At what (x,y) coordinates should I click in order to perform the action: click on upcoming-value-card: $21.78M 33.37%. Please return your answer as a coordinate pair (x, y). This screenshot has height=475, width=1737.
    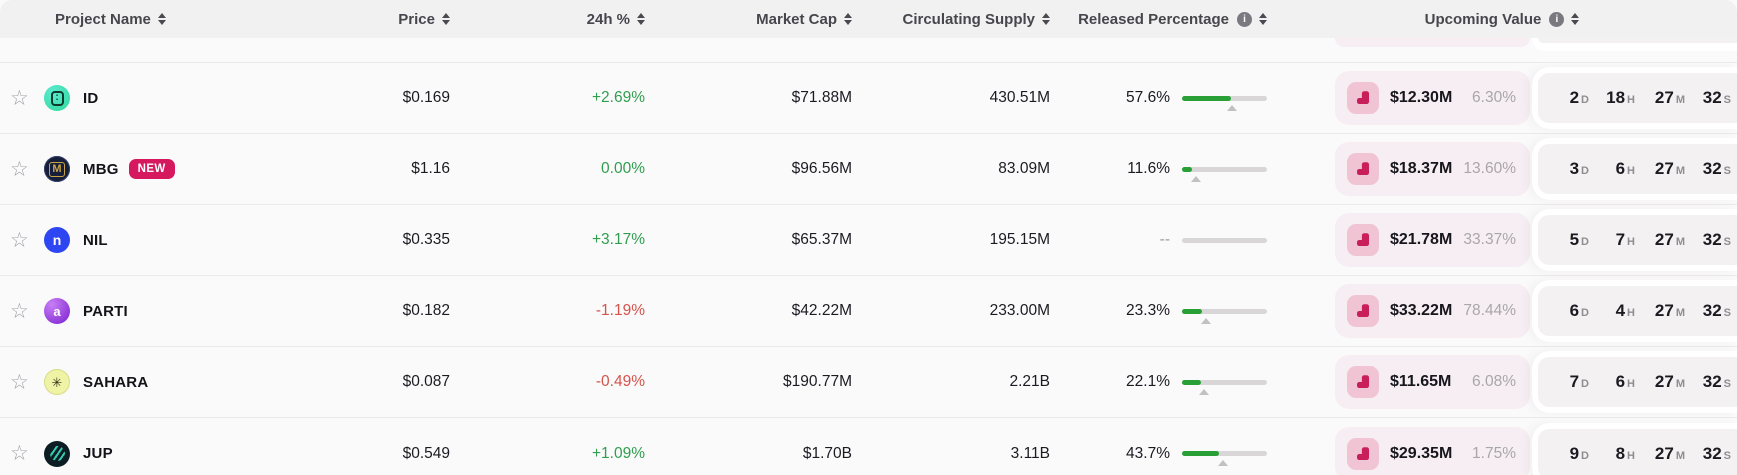
    Looking at the image, I should click on (1432, 240).